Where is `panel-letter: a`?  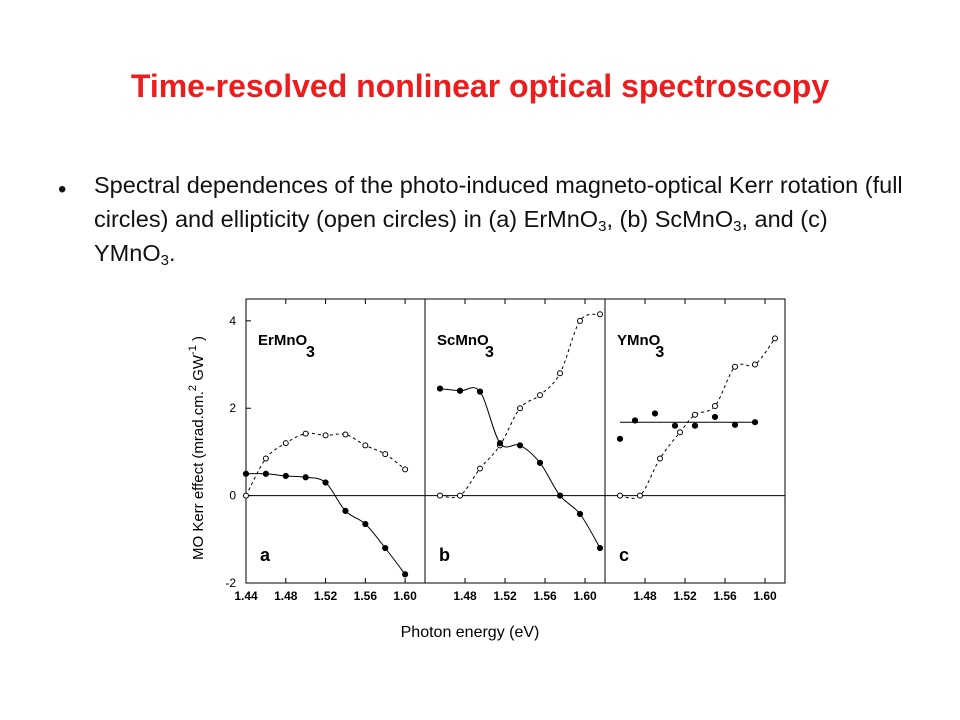 panel-letter: a is located at coordinates (265, 555).